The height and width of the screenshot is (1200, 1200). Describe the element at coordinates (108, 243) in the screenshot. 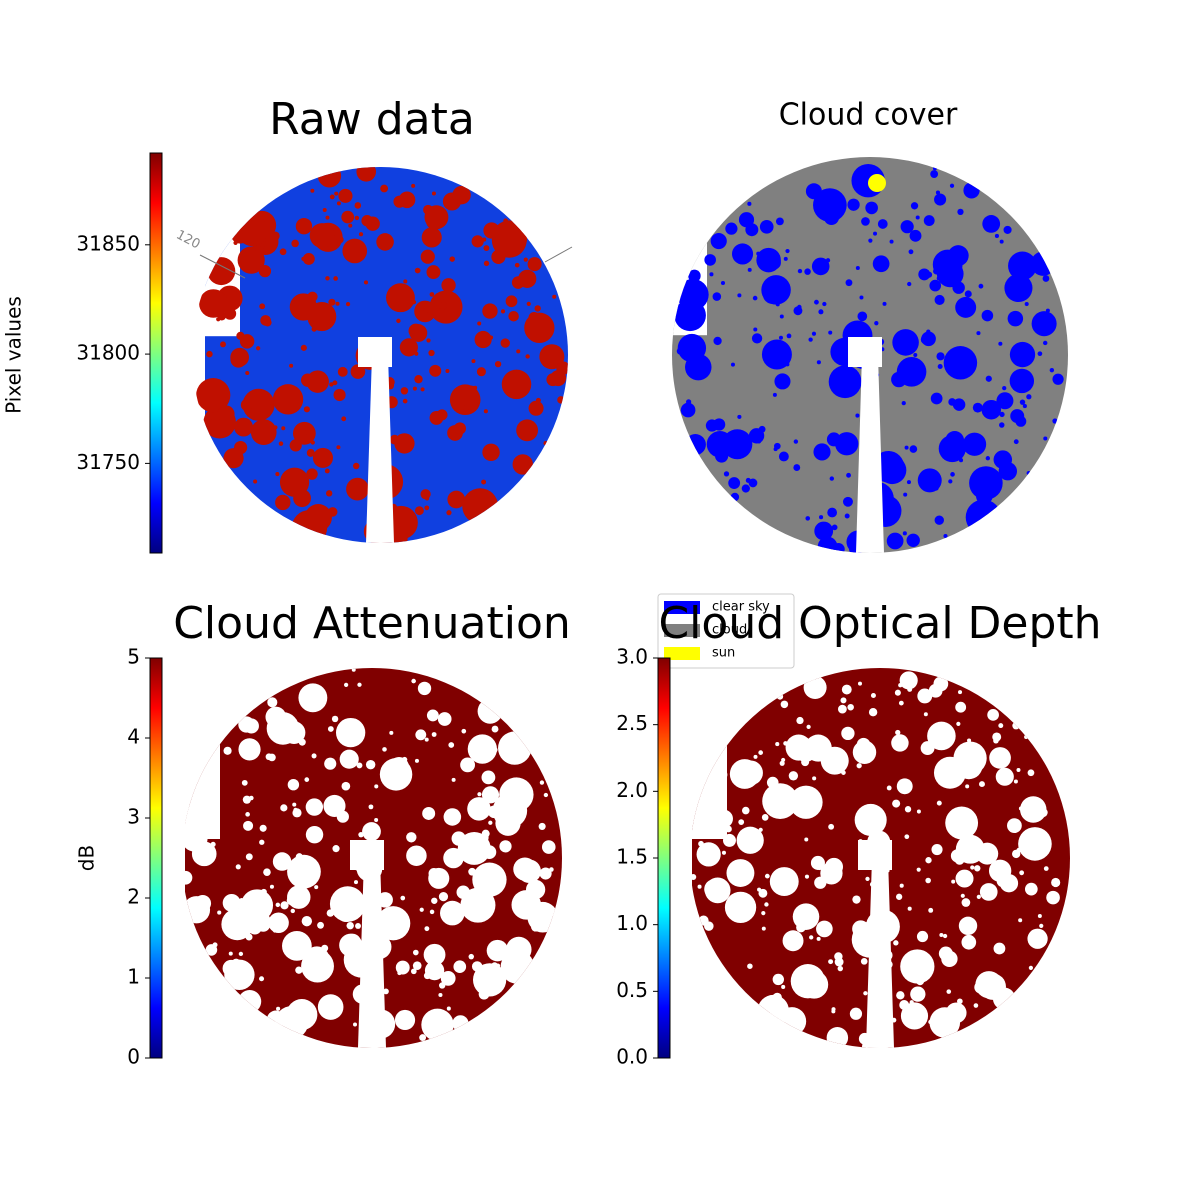

I see `colorbar-tick-label: 31850` at that location.